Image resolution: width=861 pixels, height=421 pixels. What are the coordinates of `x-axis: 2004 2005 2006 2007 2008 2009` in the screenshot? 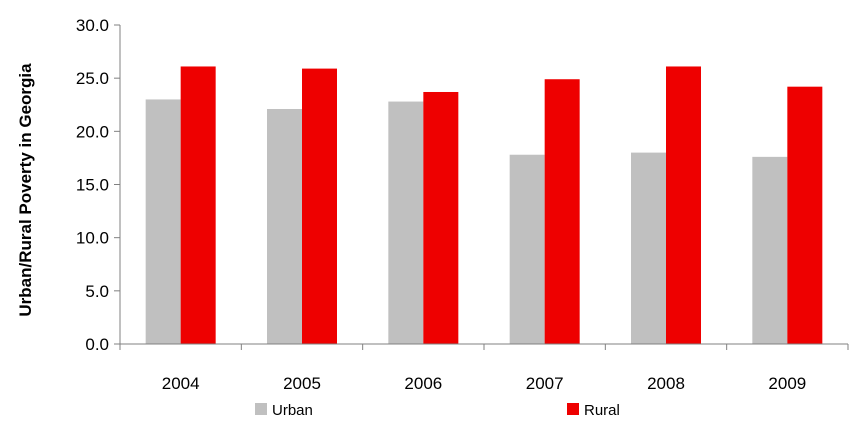 It's located at (484, 368).